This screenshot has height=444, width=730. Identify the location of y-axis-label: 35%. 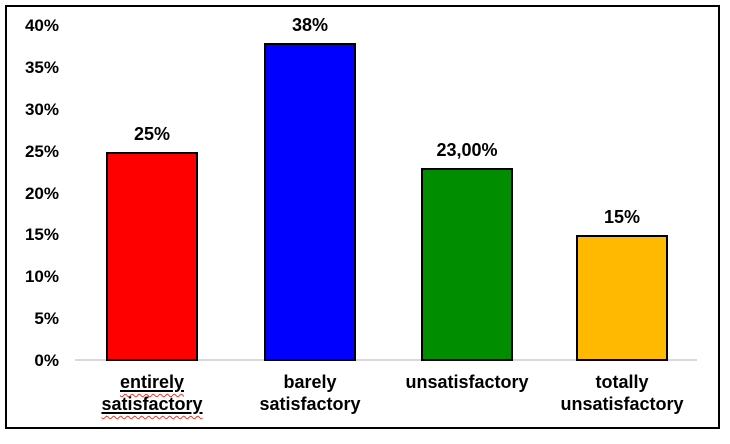
(41, 67).